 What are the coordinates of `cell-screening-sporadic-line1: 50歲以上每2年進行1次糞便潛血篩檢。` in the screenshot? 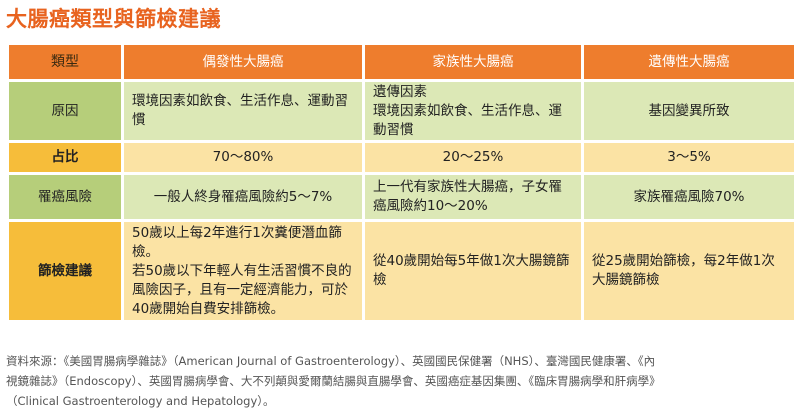 It's located at (237, 242).